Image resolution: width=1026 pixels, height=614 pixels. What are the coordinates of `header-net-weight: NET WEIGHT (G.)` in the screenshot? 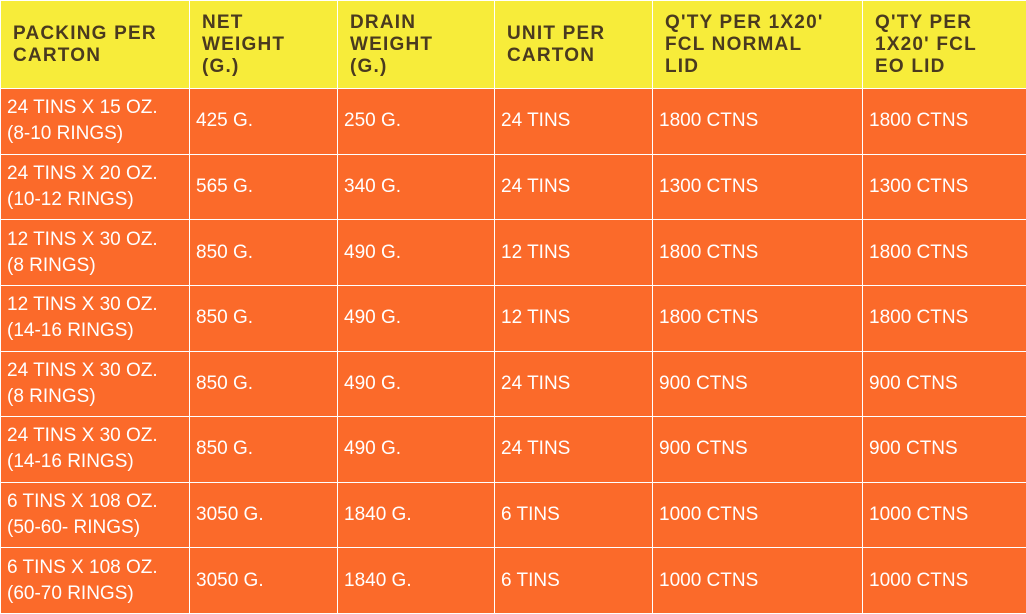 It's located at (263, 44).